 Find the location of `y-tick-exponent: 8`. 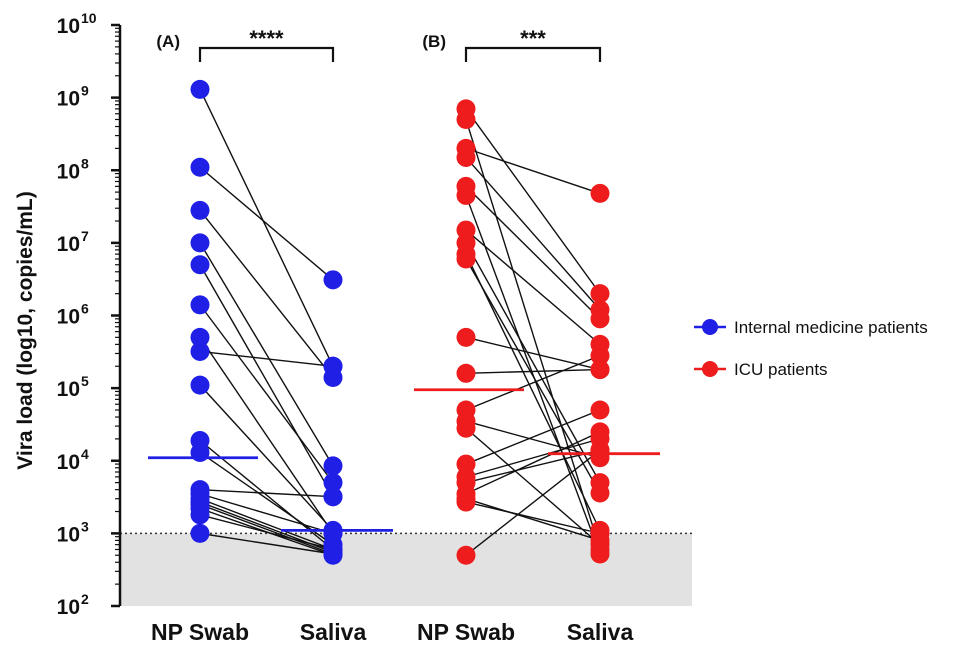

y-tick-exponent: 8 is located at coordinates (85, 163).